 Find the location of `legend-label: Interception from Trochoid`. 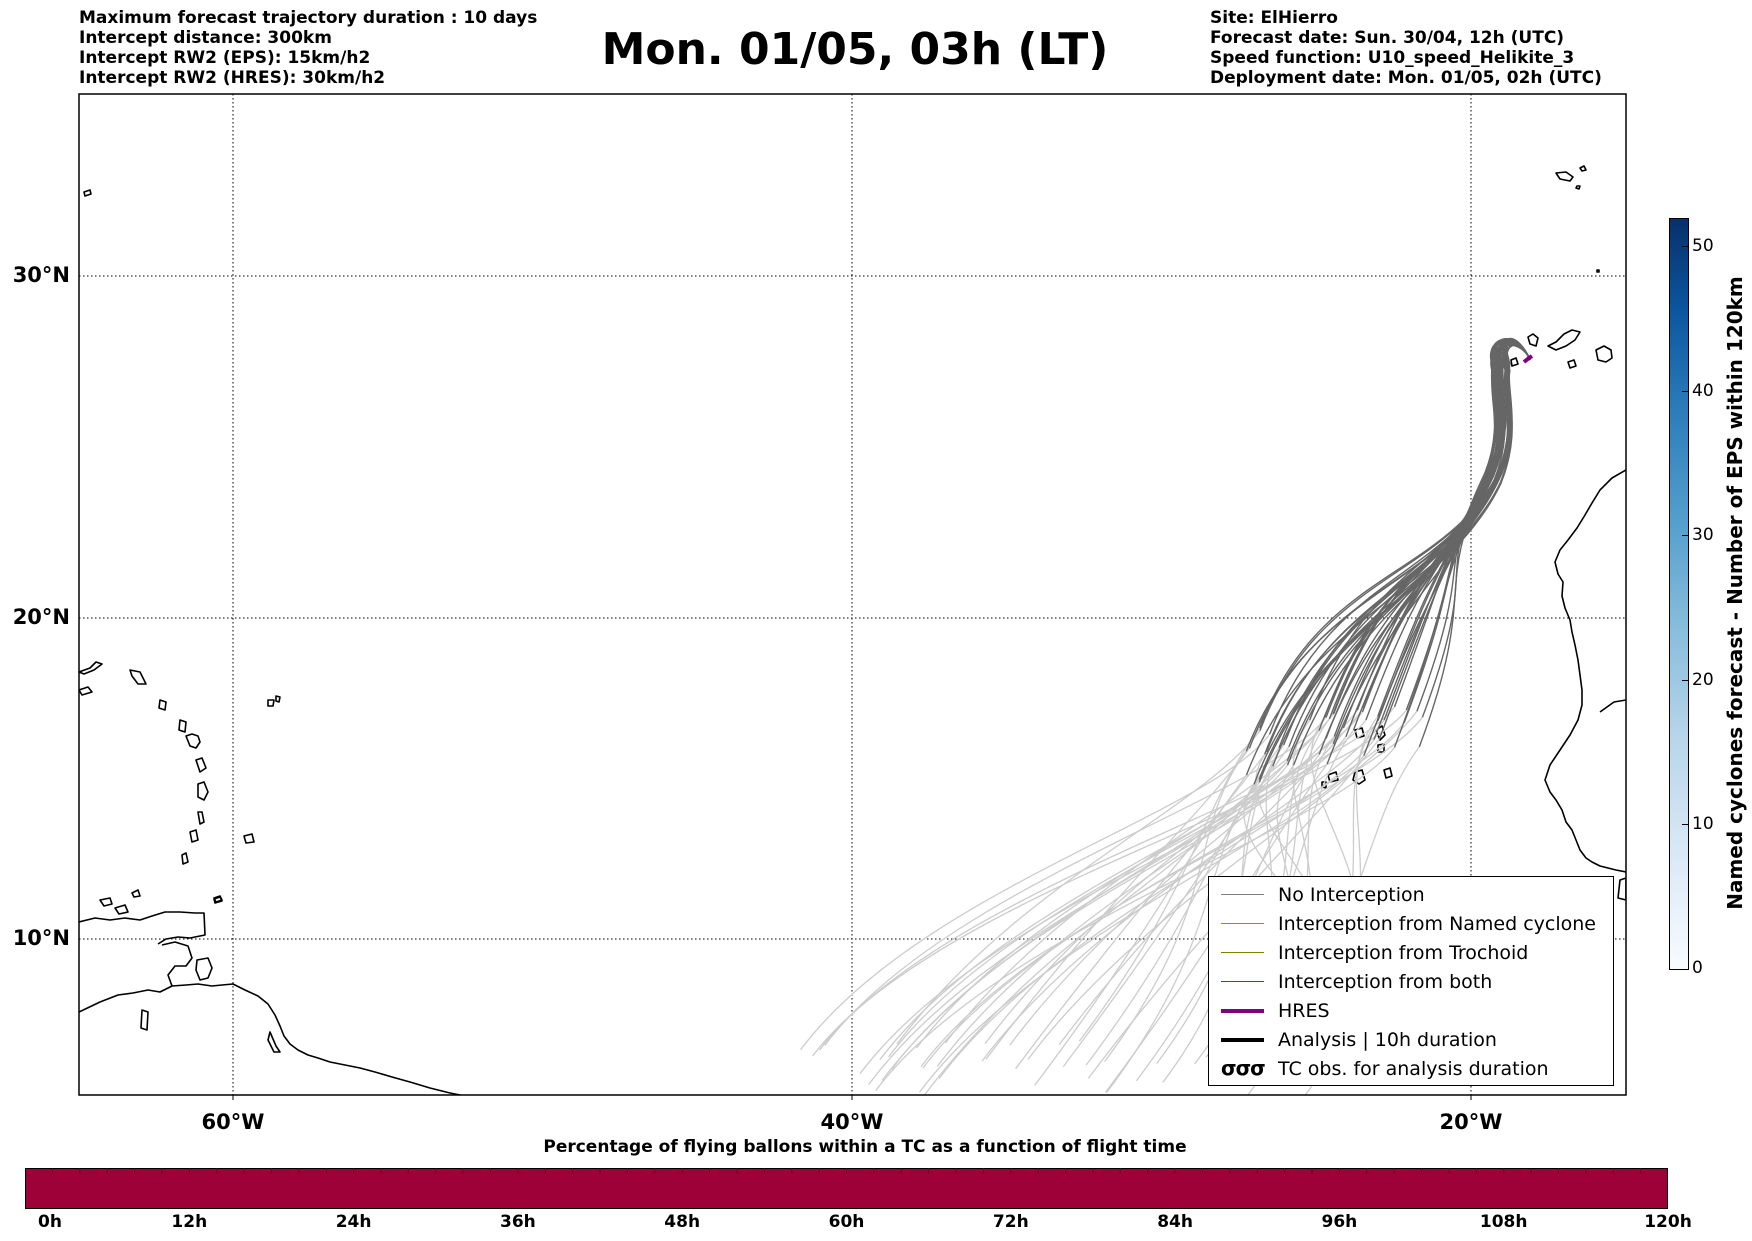

legend-label: Interception from Trochoid is located at coordinates (1403, 953).